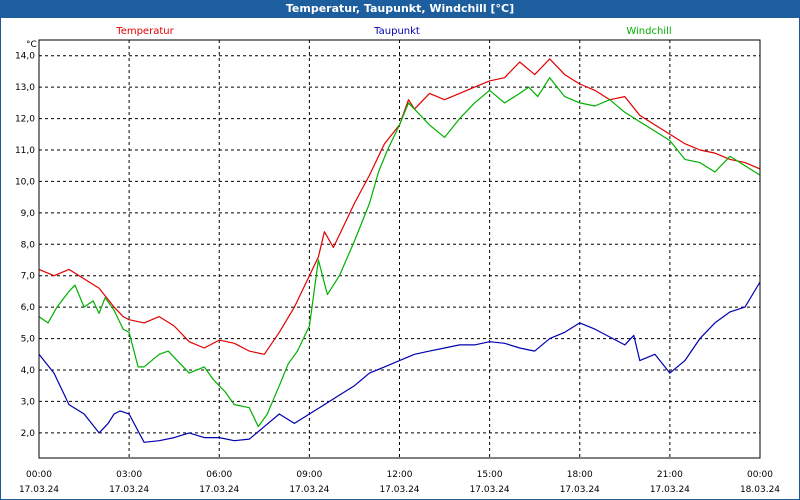 Image resolution: width=800 pixels, height=500 pixels. I want to click on y-tick-label: 6,0, so click(28, 308).